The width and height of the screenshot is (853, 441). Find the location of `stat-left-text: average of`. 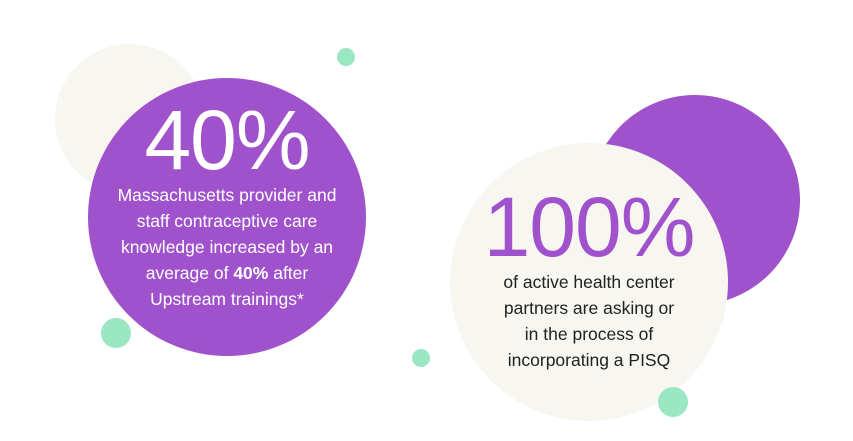

stat-left-text: average of is located at coordinates (189, 273).